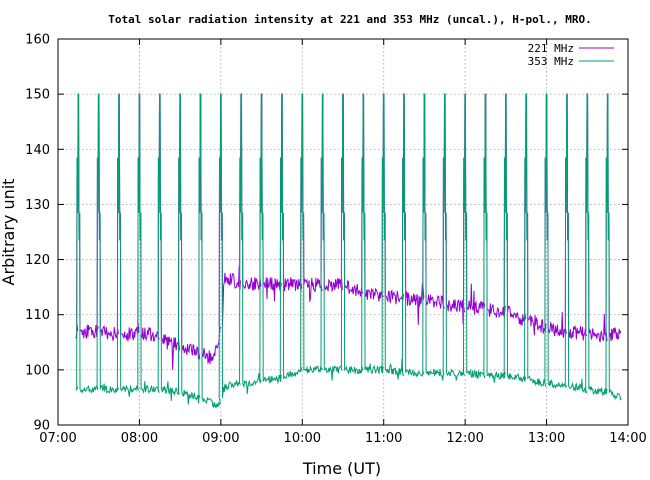 This screenshot has height=480, width=650. What do you see at coordinates (41, 426) in the screenshot?
I see `y-tick-label: 90` at bounding box center [41, 426].